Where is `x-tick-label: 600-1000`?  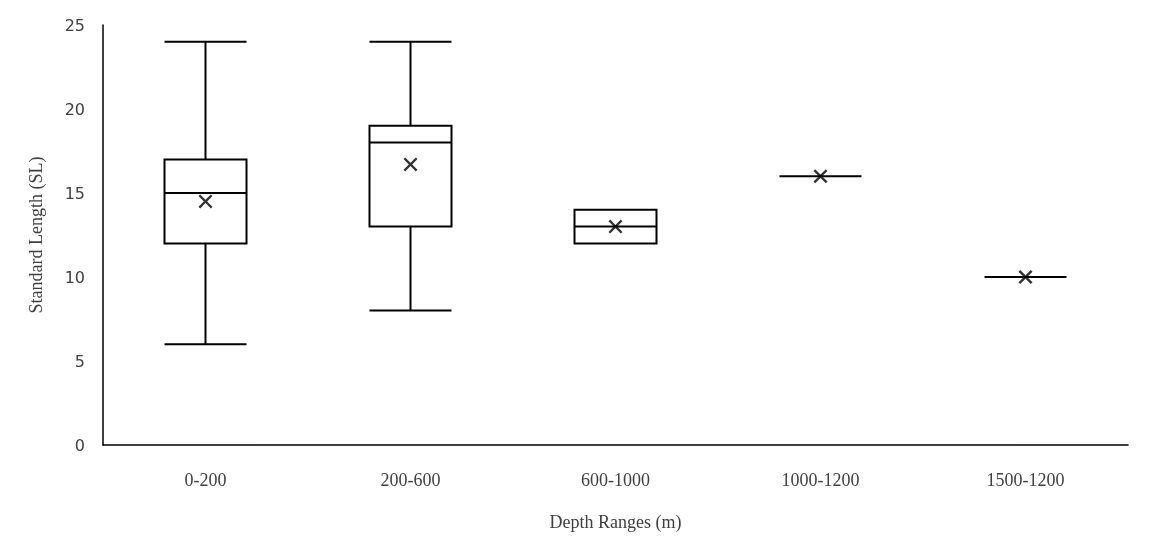
x-tick-label: 600-1000 is located at coordinates (615, 480).